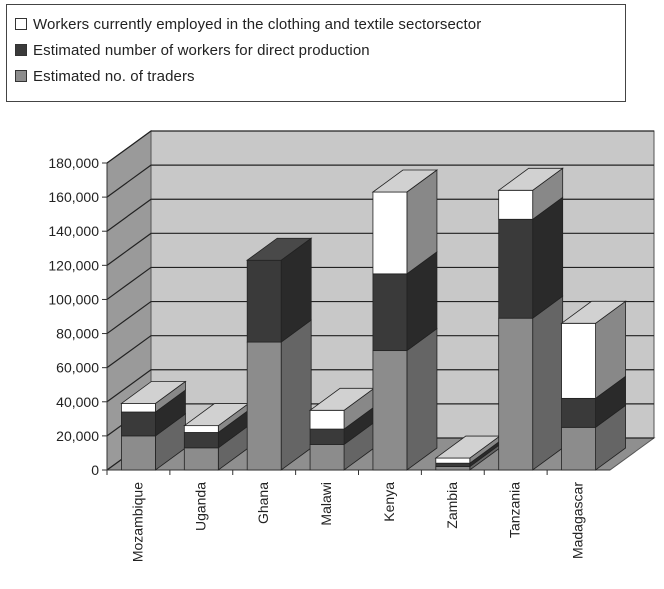 This screenshot has height=589, width=664. I want to click on bar-top-madagascar, so click(593, 312).